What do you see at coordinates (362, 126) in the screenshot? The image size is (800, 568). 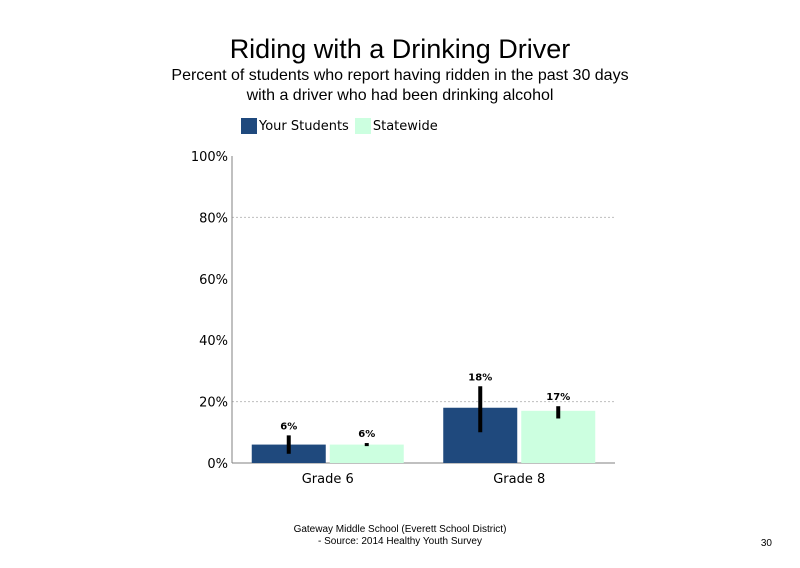 I see `legend-swatch-statewide` at bounding box center [362, 126].